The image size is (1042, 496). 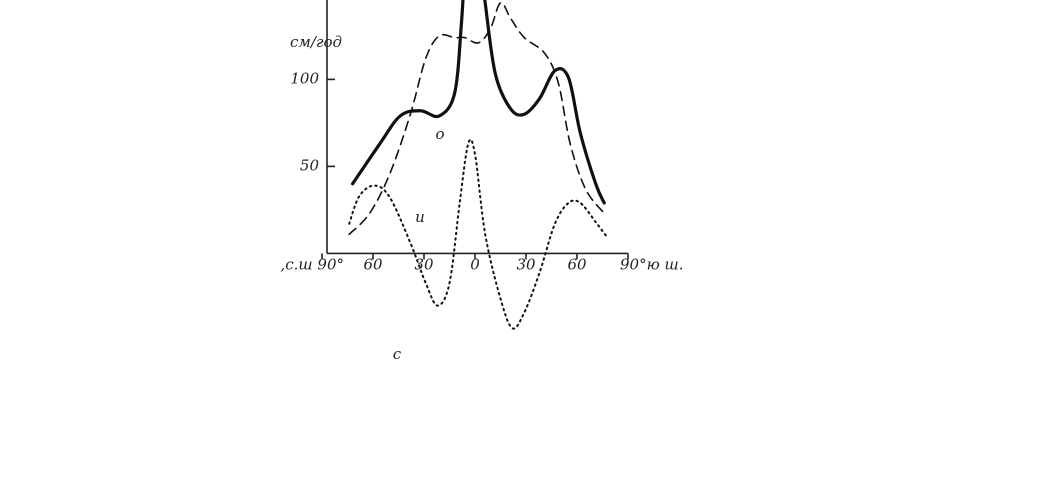 I want to click on x-tick-label: 0, so click(x=475, y=264).